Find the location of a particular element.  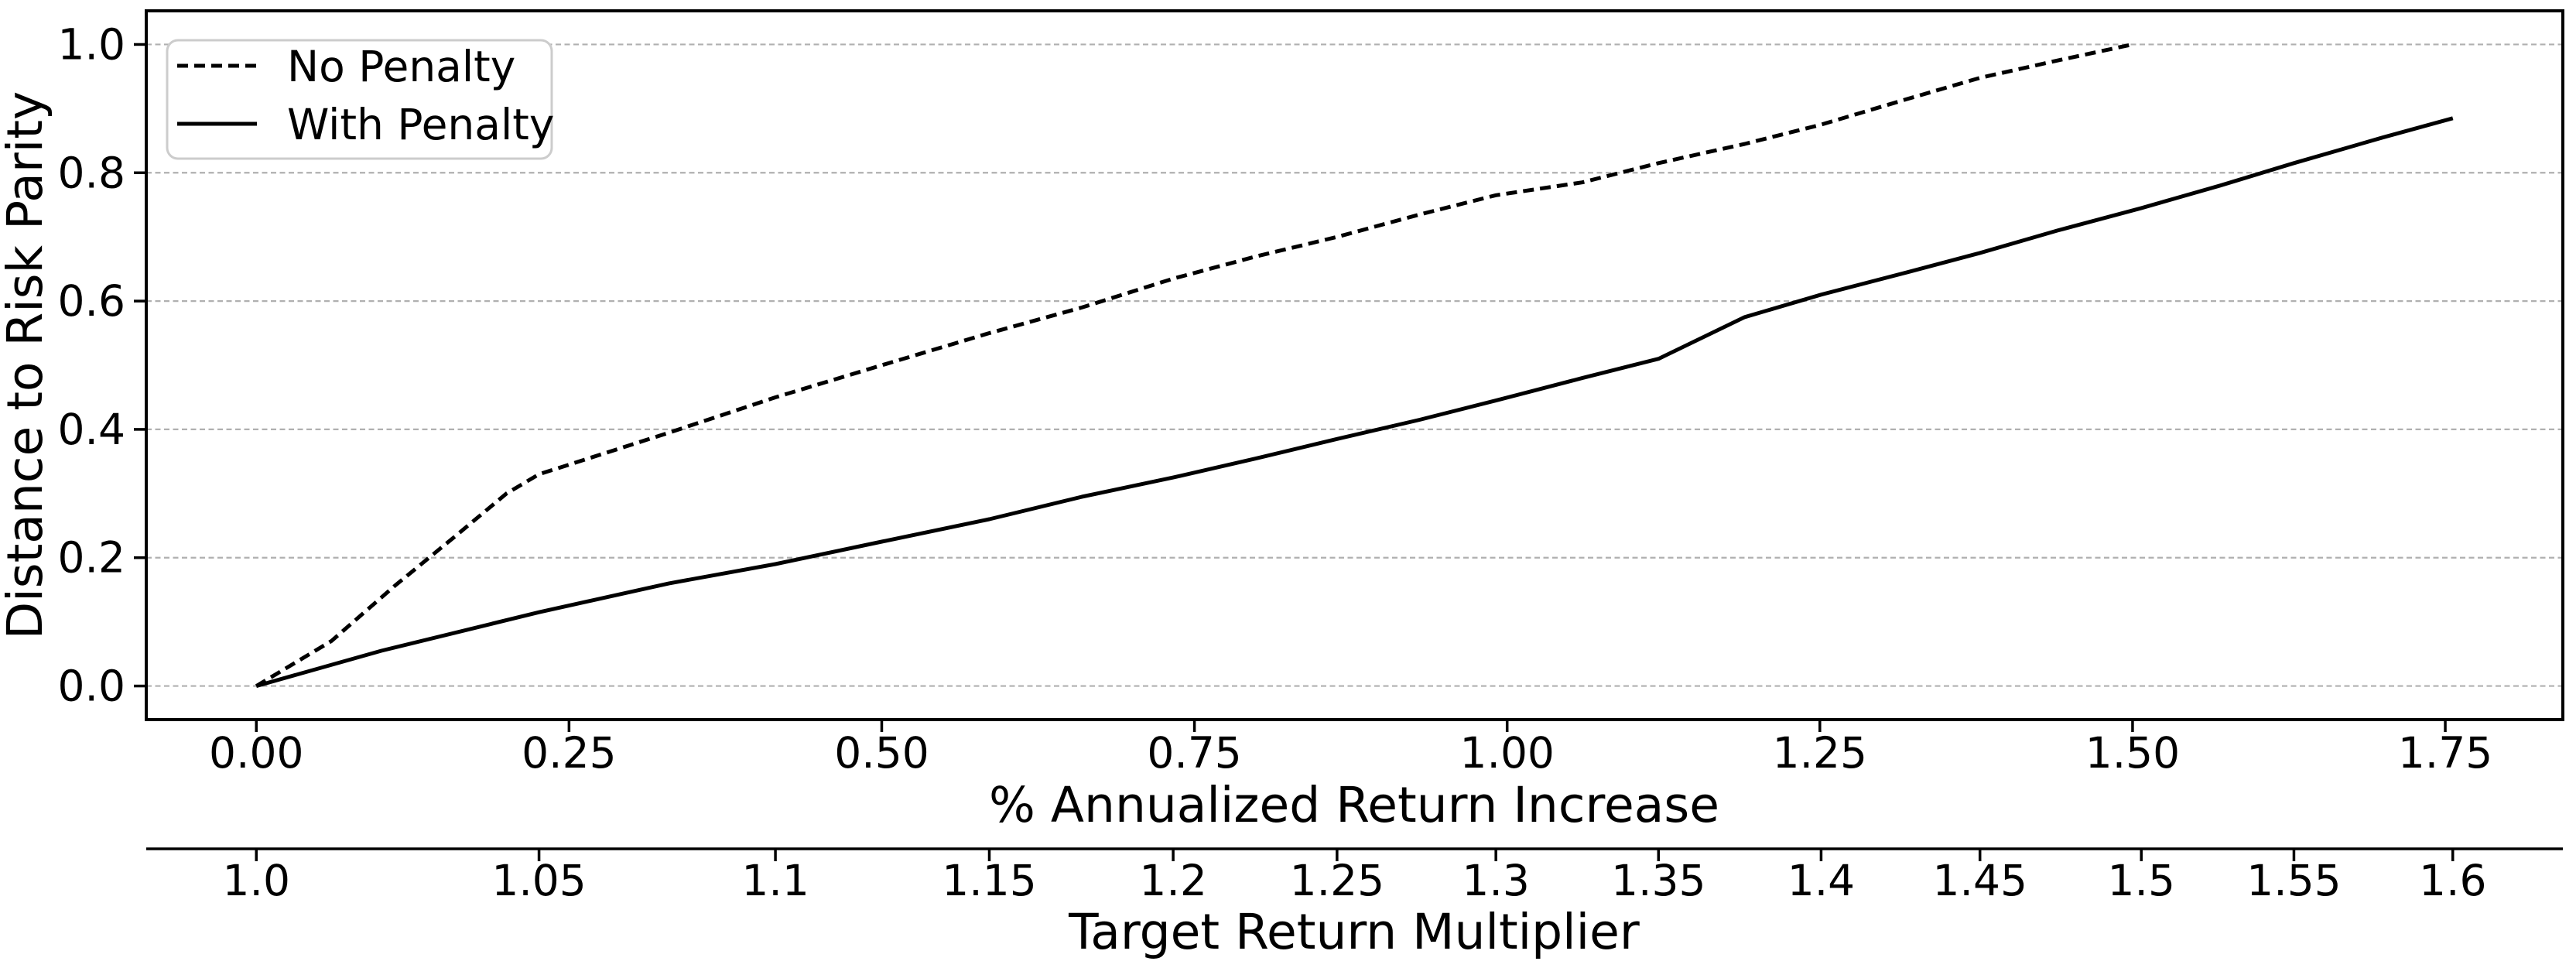

secondary-x-tick-label: 1.55 is located at coordinates (2293, 881).